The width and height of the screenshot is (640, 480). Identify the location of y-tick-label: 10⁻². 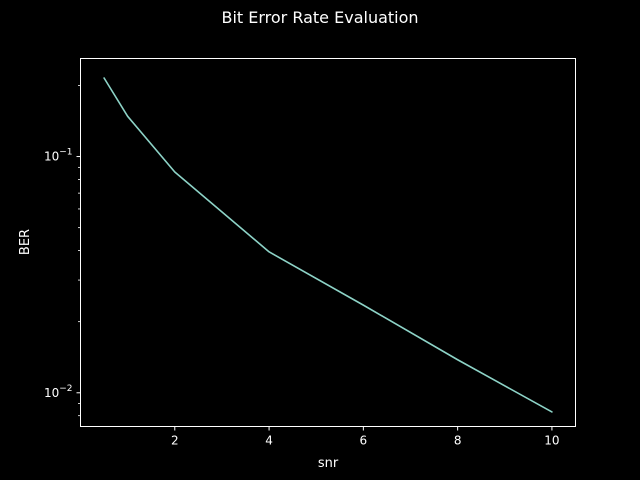
(58, 392).